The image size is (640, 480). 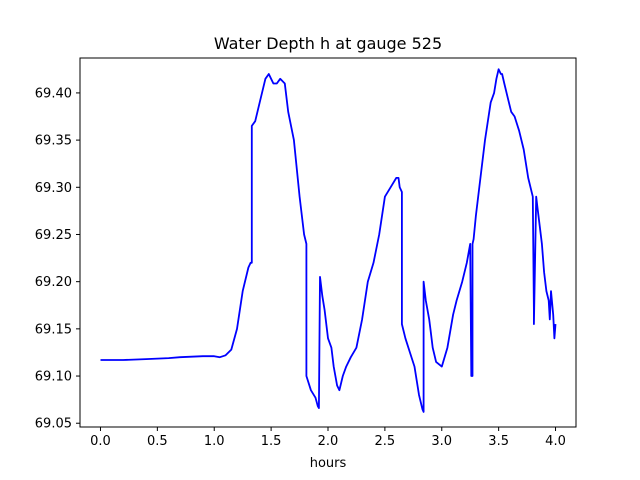 I want to click on y-tick-label: 69.10, so click(x=53, y=377).